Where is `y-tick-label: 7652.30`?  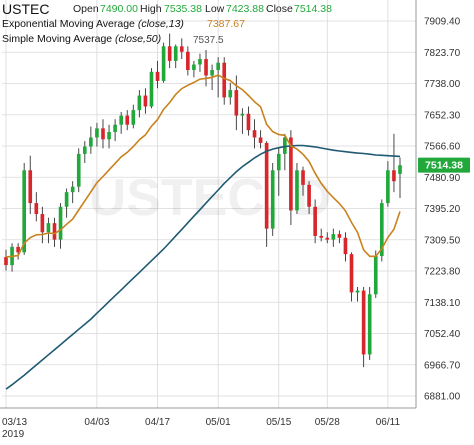
y-tick-label: 7652.30 is located at coordinates (442, 115).